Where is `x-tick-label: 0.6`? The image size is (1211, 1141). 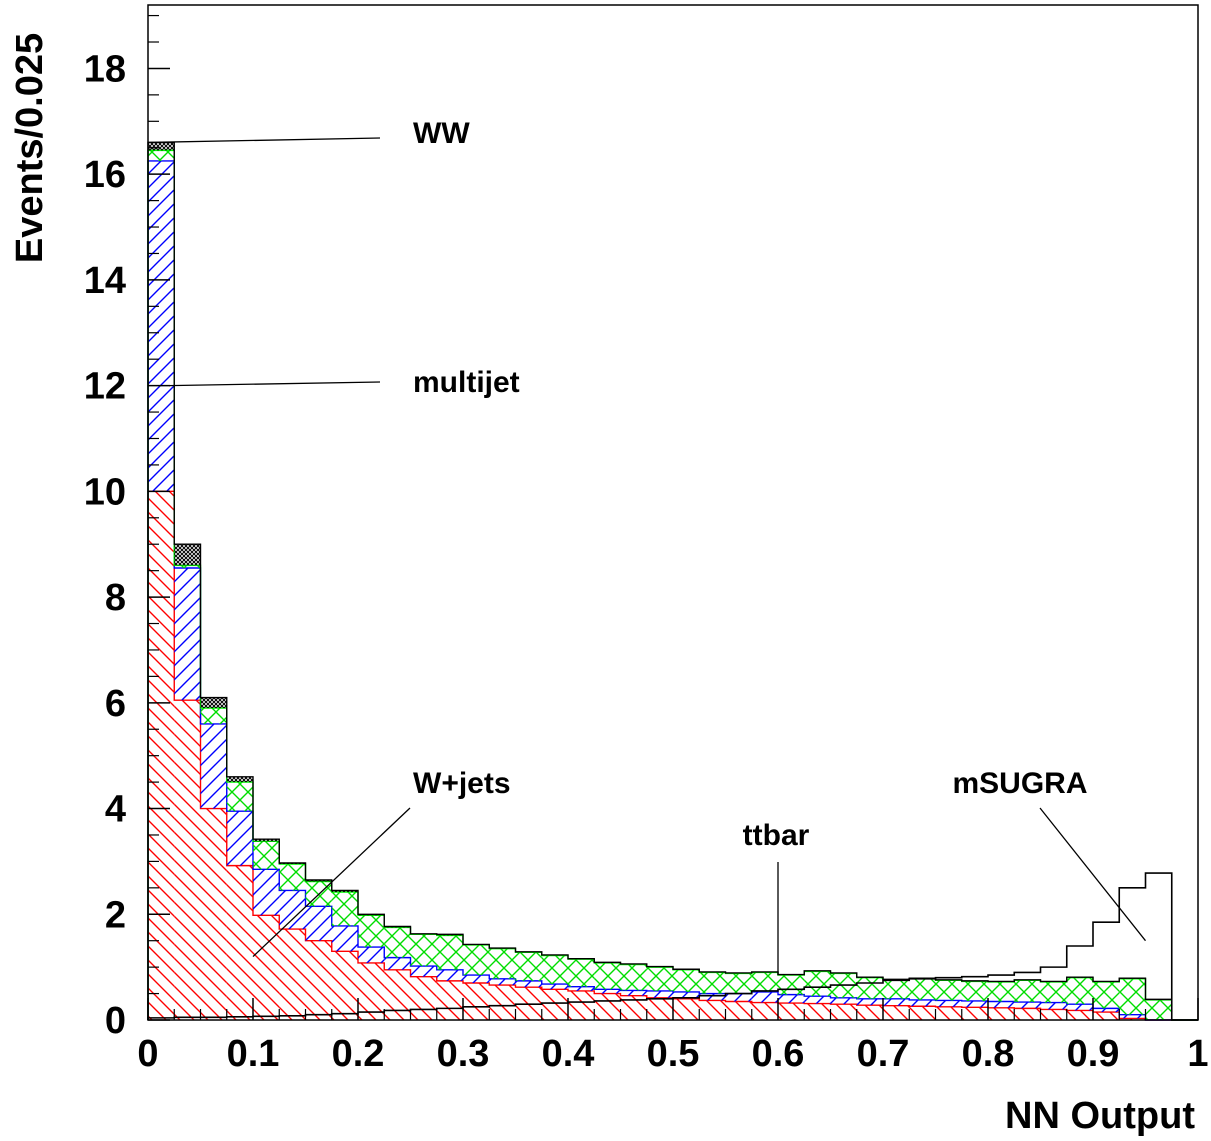
x-tick-label: 0.6 is located at coordinates (778, 1054).